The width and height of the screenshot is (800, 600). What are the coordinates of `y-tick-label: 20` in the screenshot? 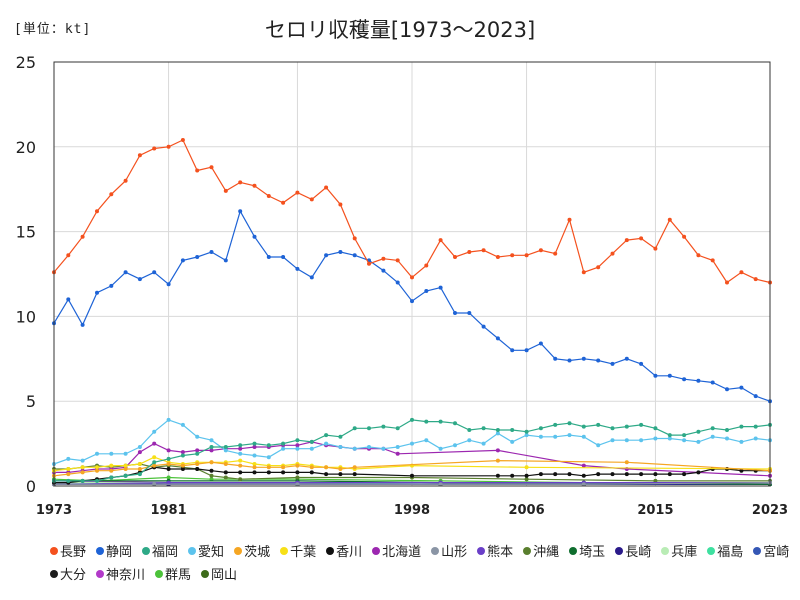 It's located at (26, 147).